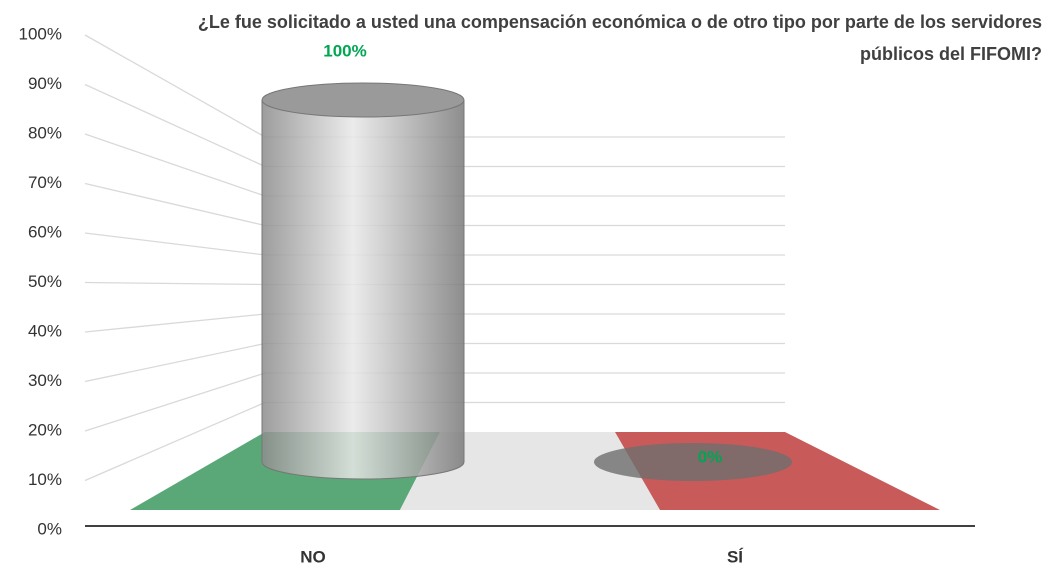  What do you see at coordinates (45, 479) in the screenshot?
I see `y-tick-label: 10%` at bounding box center [45, 479].